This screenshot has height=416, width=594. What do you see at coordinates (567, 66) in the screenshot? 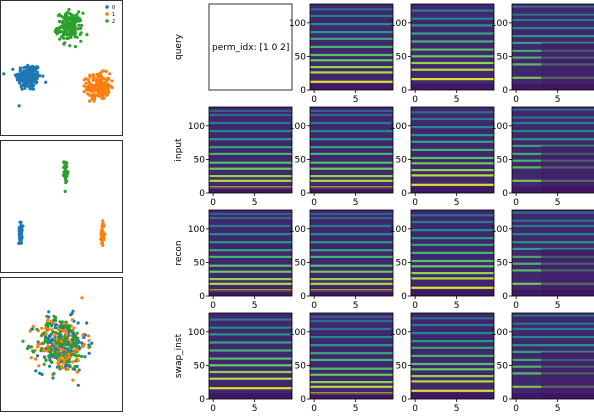
I see `decay-shade` at bounding box center [567, 66].